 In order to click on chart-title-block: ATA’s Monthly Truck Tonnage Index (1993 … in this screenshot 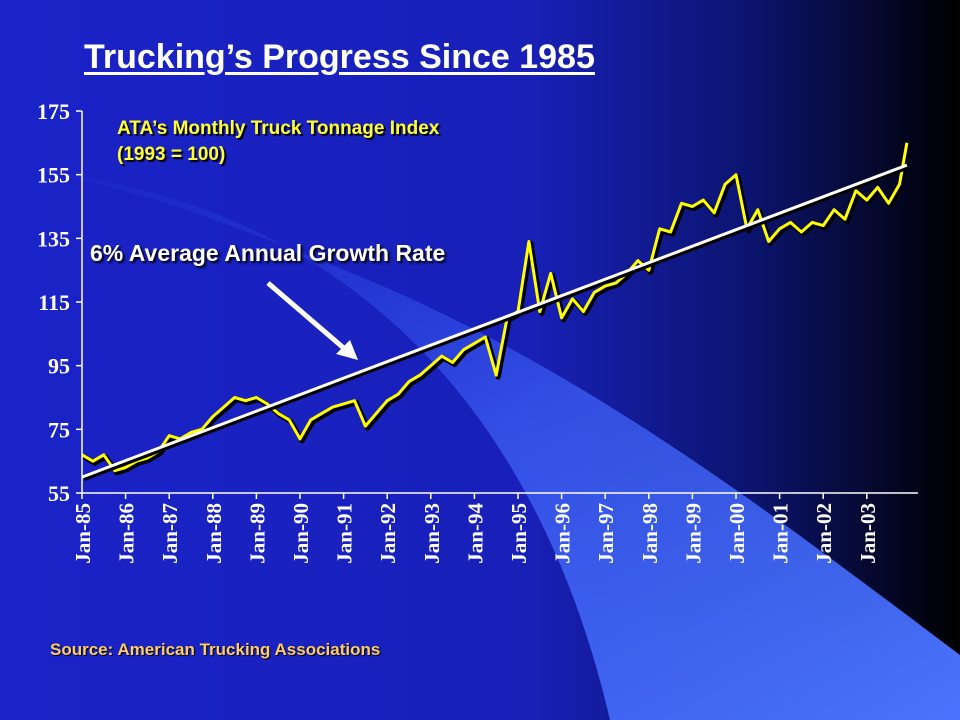, I will do `click(377, 142)`.